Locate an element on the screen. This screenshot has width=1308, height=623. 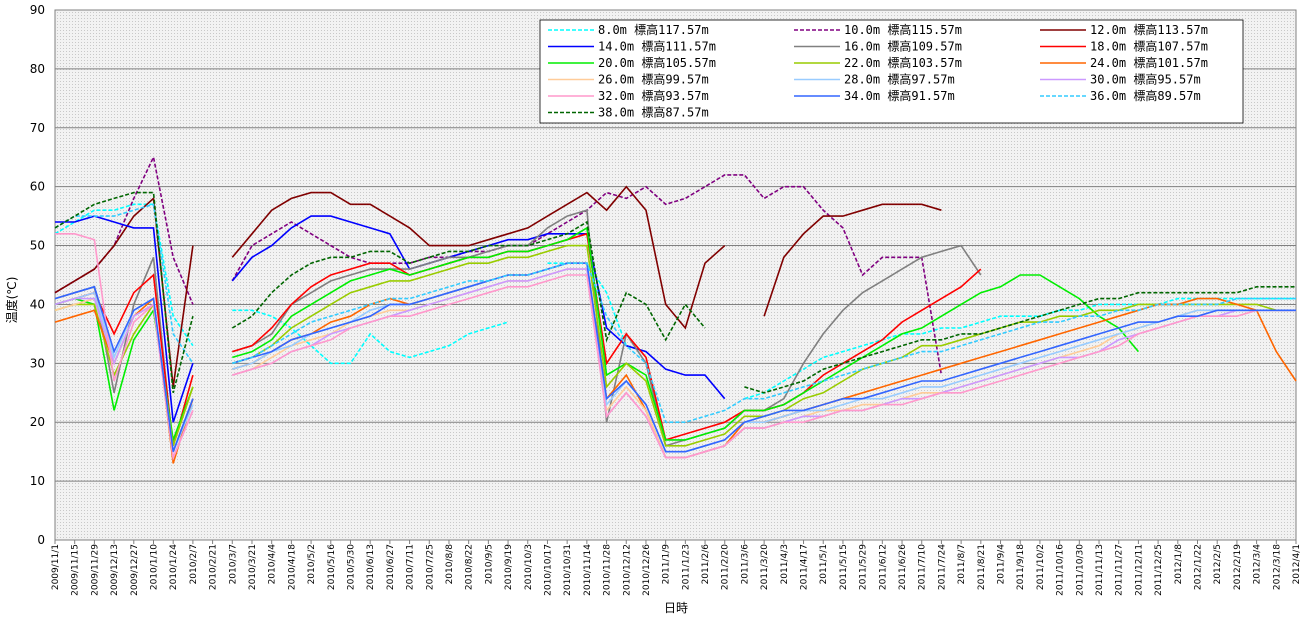
x-tick-label: 2009/11/29 is located at coordinates (95, 570).